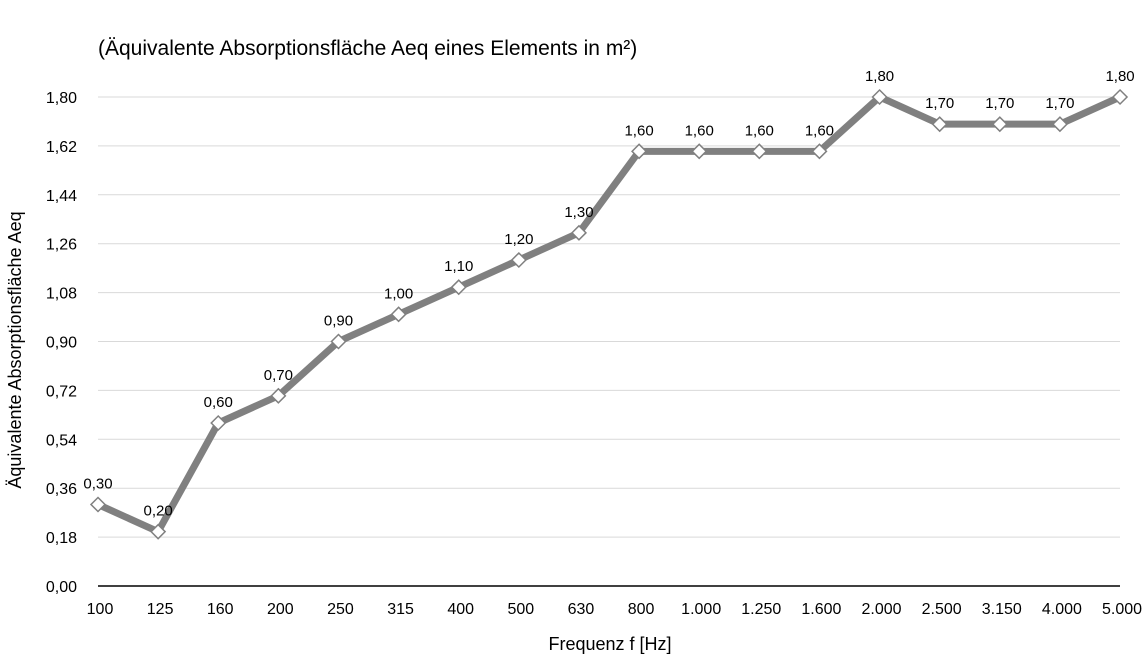 This screenshot has height=656, width=1146. I want to click on y-tick-label: 0,36, so click(61, 489).